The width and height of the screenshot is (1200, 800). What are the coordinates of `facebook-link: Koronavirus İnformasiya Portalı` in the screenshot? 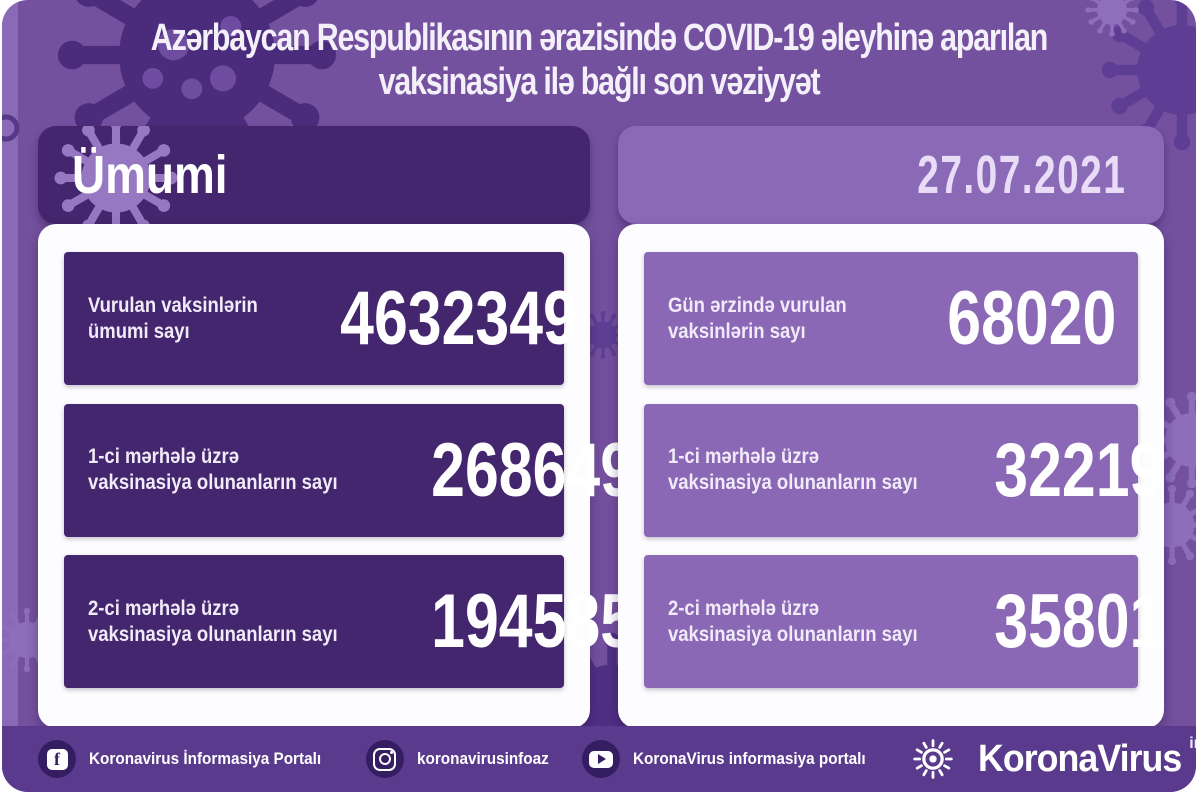 It's located at (192, 759).